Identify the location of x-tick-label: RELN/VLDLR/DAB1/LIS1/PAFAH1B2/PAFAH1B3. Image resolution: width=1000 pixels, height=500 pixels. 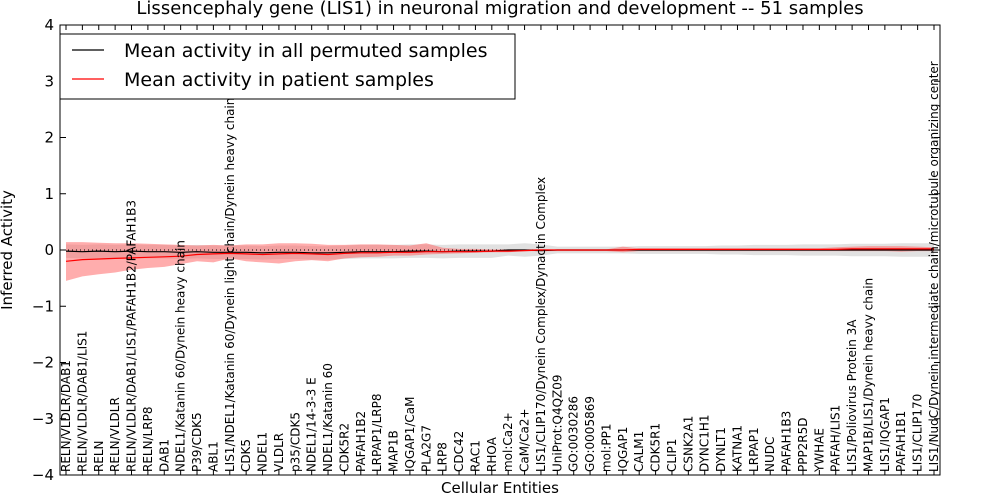
(132, 336).